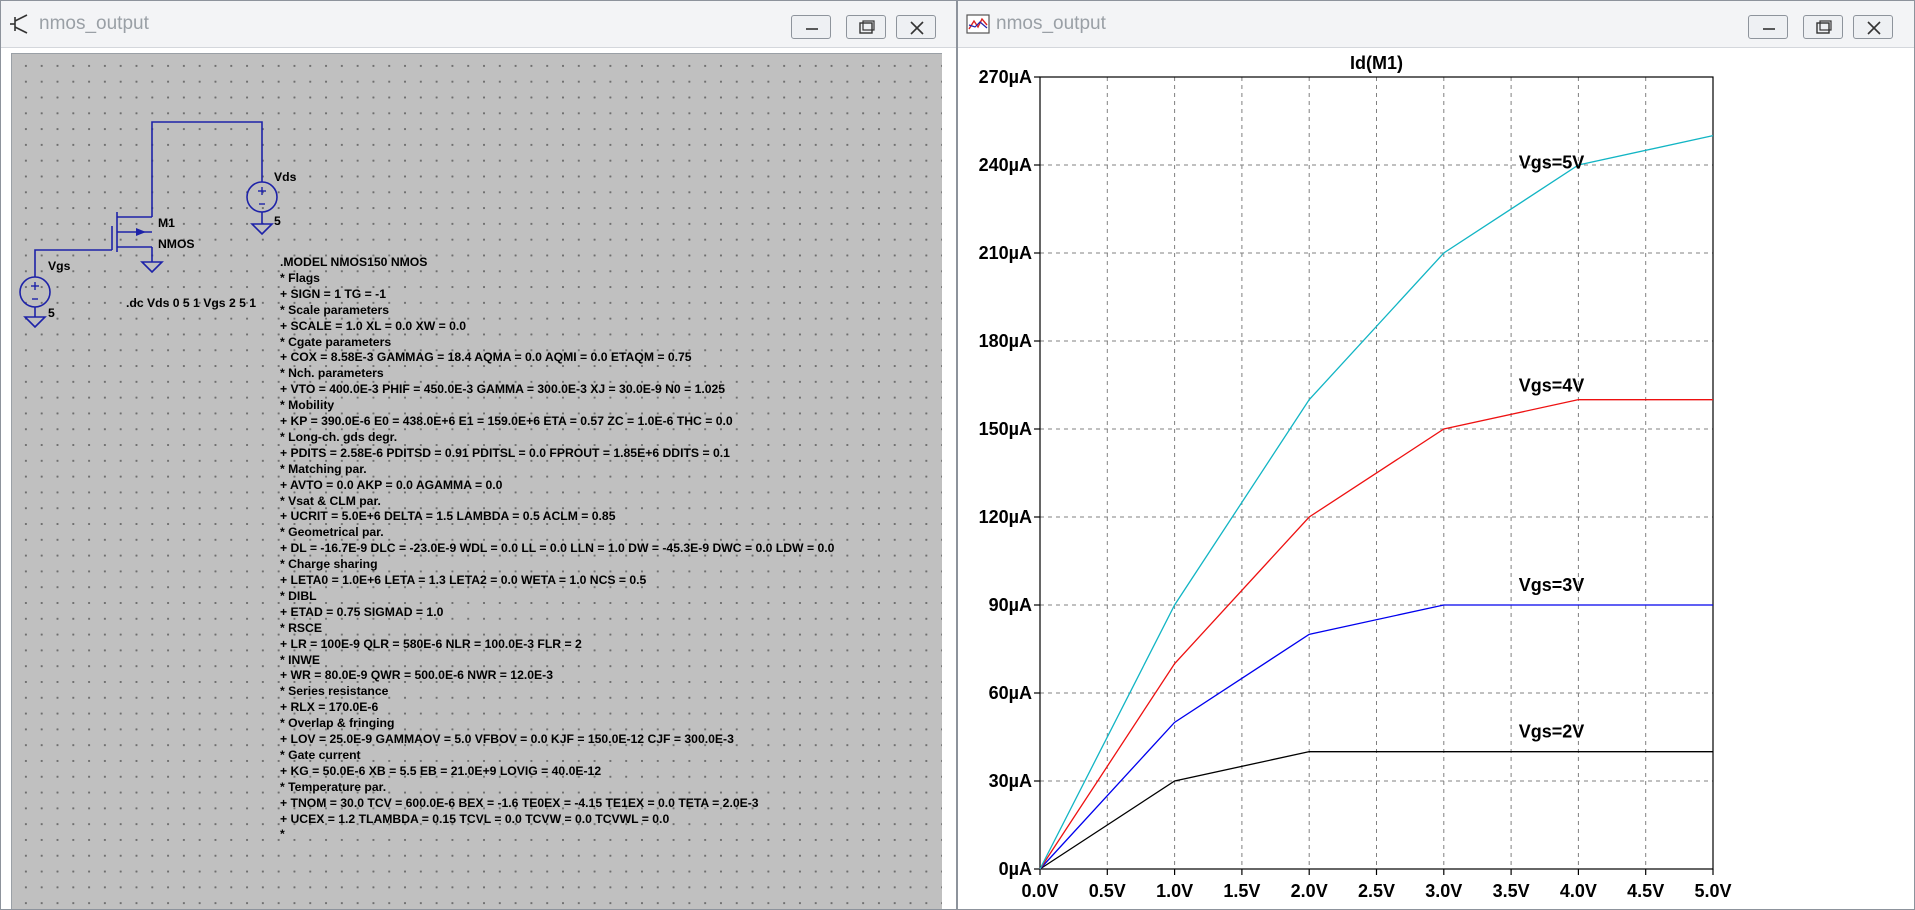 The image size is (1915, 910). What do you see at coordinates (1436, 24) in the screenshot?
I see `plot-titlebar: nmos_output` at bounding box center [1436, 24].